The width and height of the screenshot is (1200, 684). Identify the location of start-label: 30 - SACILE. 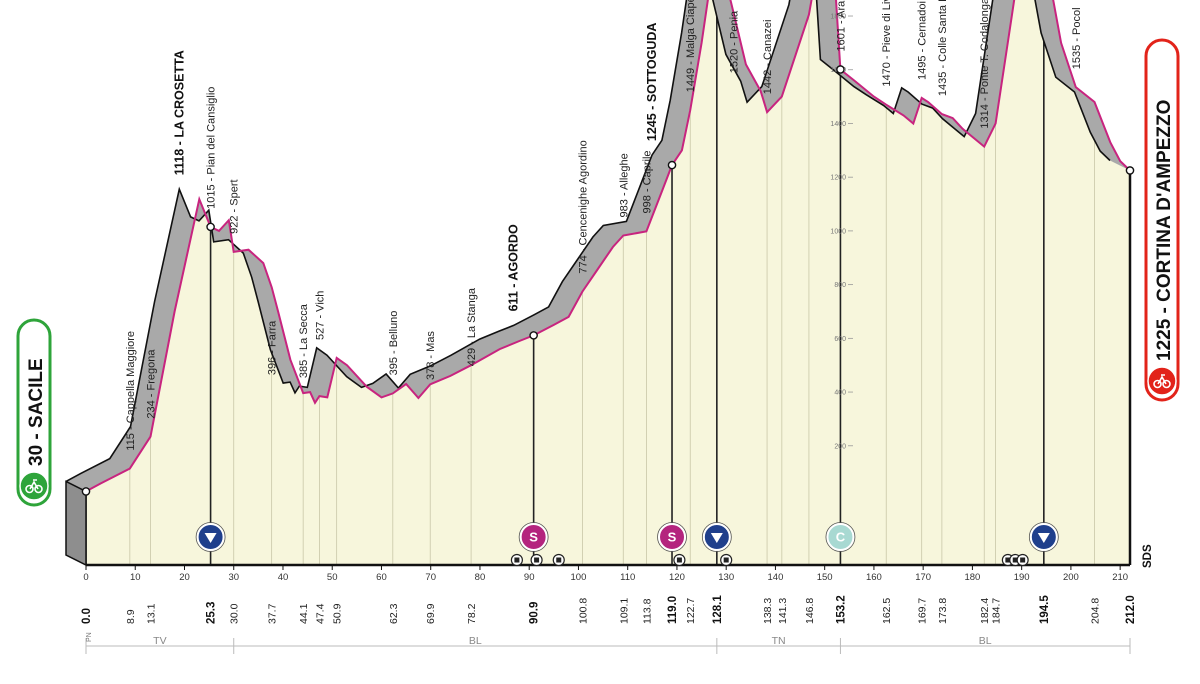
(36, 412).